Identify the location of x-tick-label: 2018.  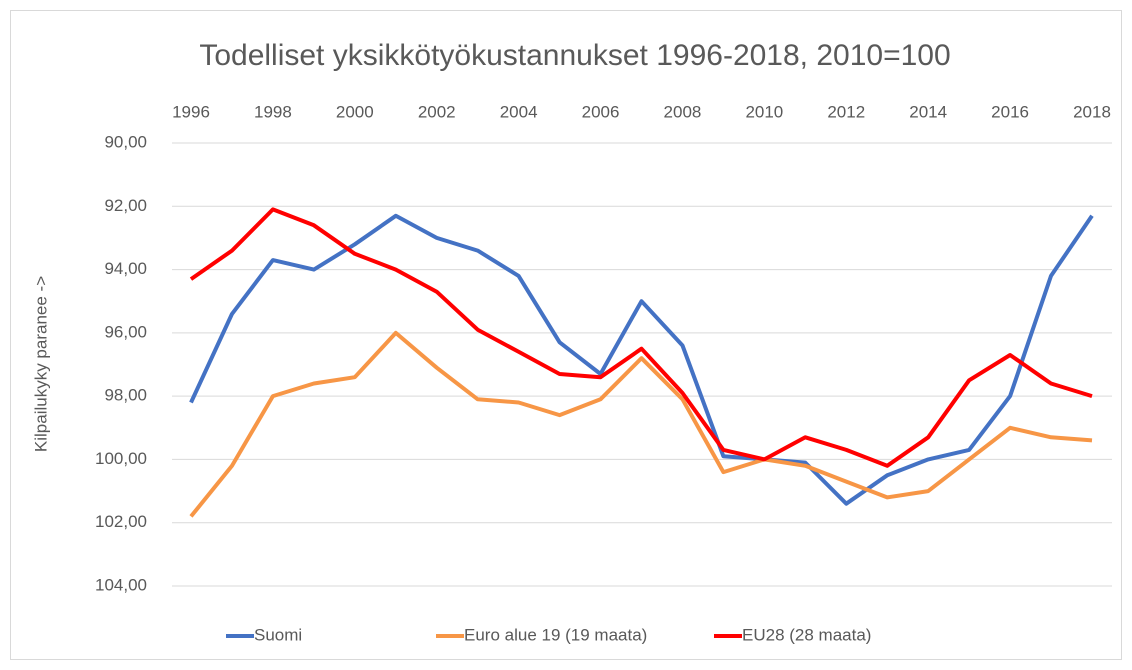
(1092, 111).